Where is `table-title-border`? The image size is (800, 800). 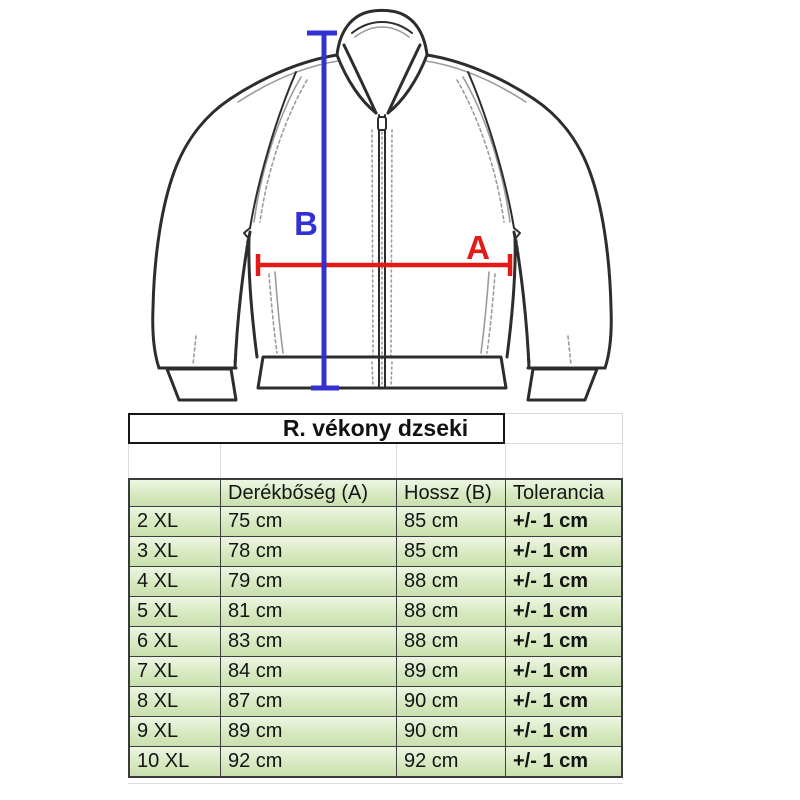
table-title-border is located at coordinates (316, 428).